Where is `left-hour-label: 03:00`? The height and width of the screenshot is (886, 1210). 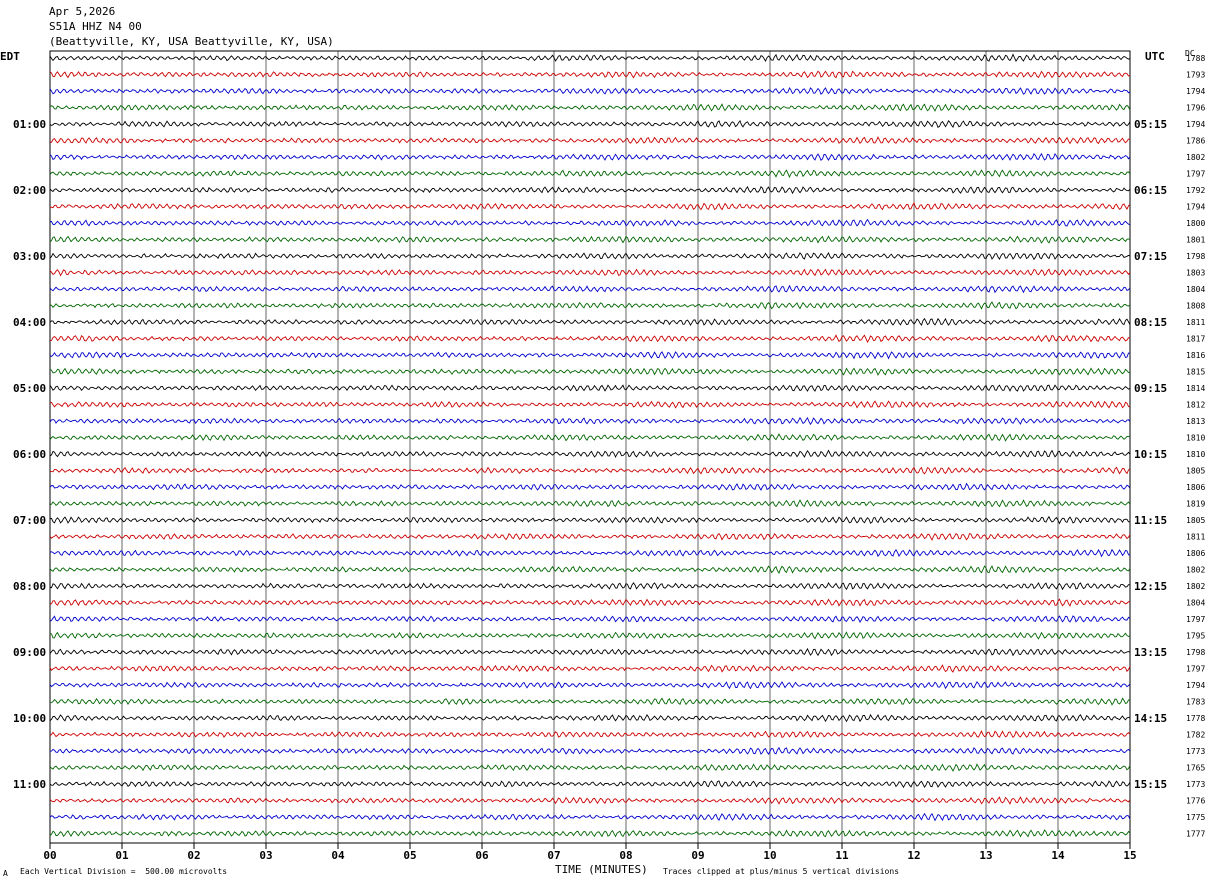
left-hour-label: 03:00 is located at coordinates (29, 256).